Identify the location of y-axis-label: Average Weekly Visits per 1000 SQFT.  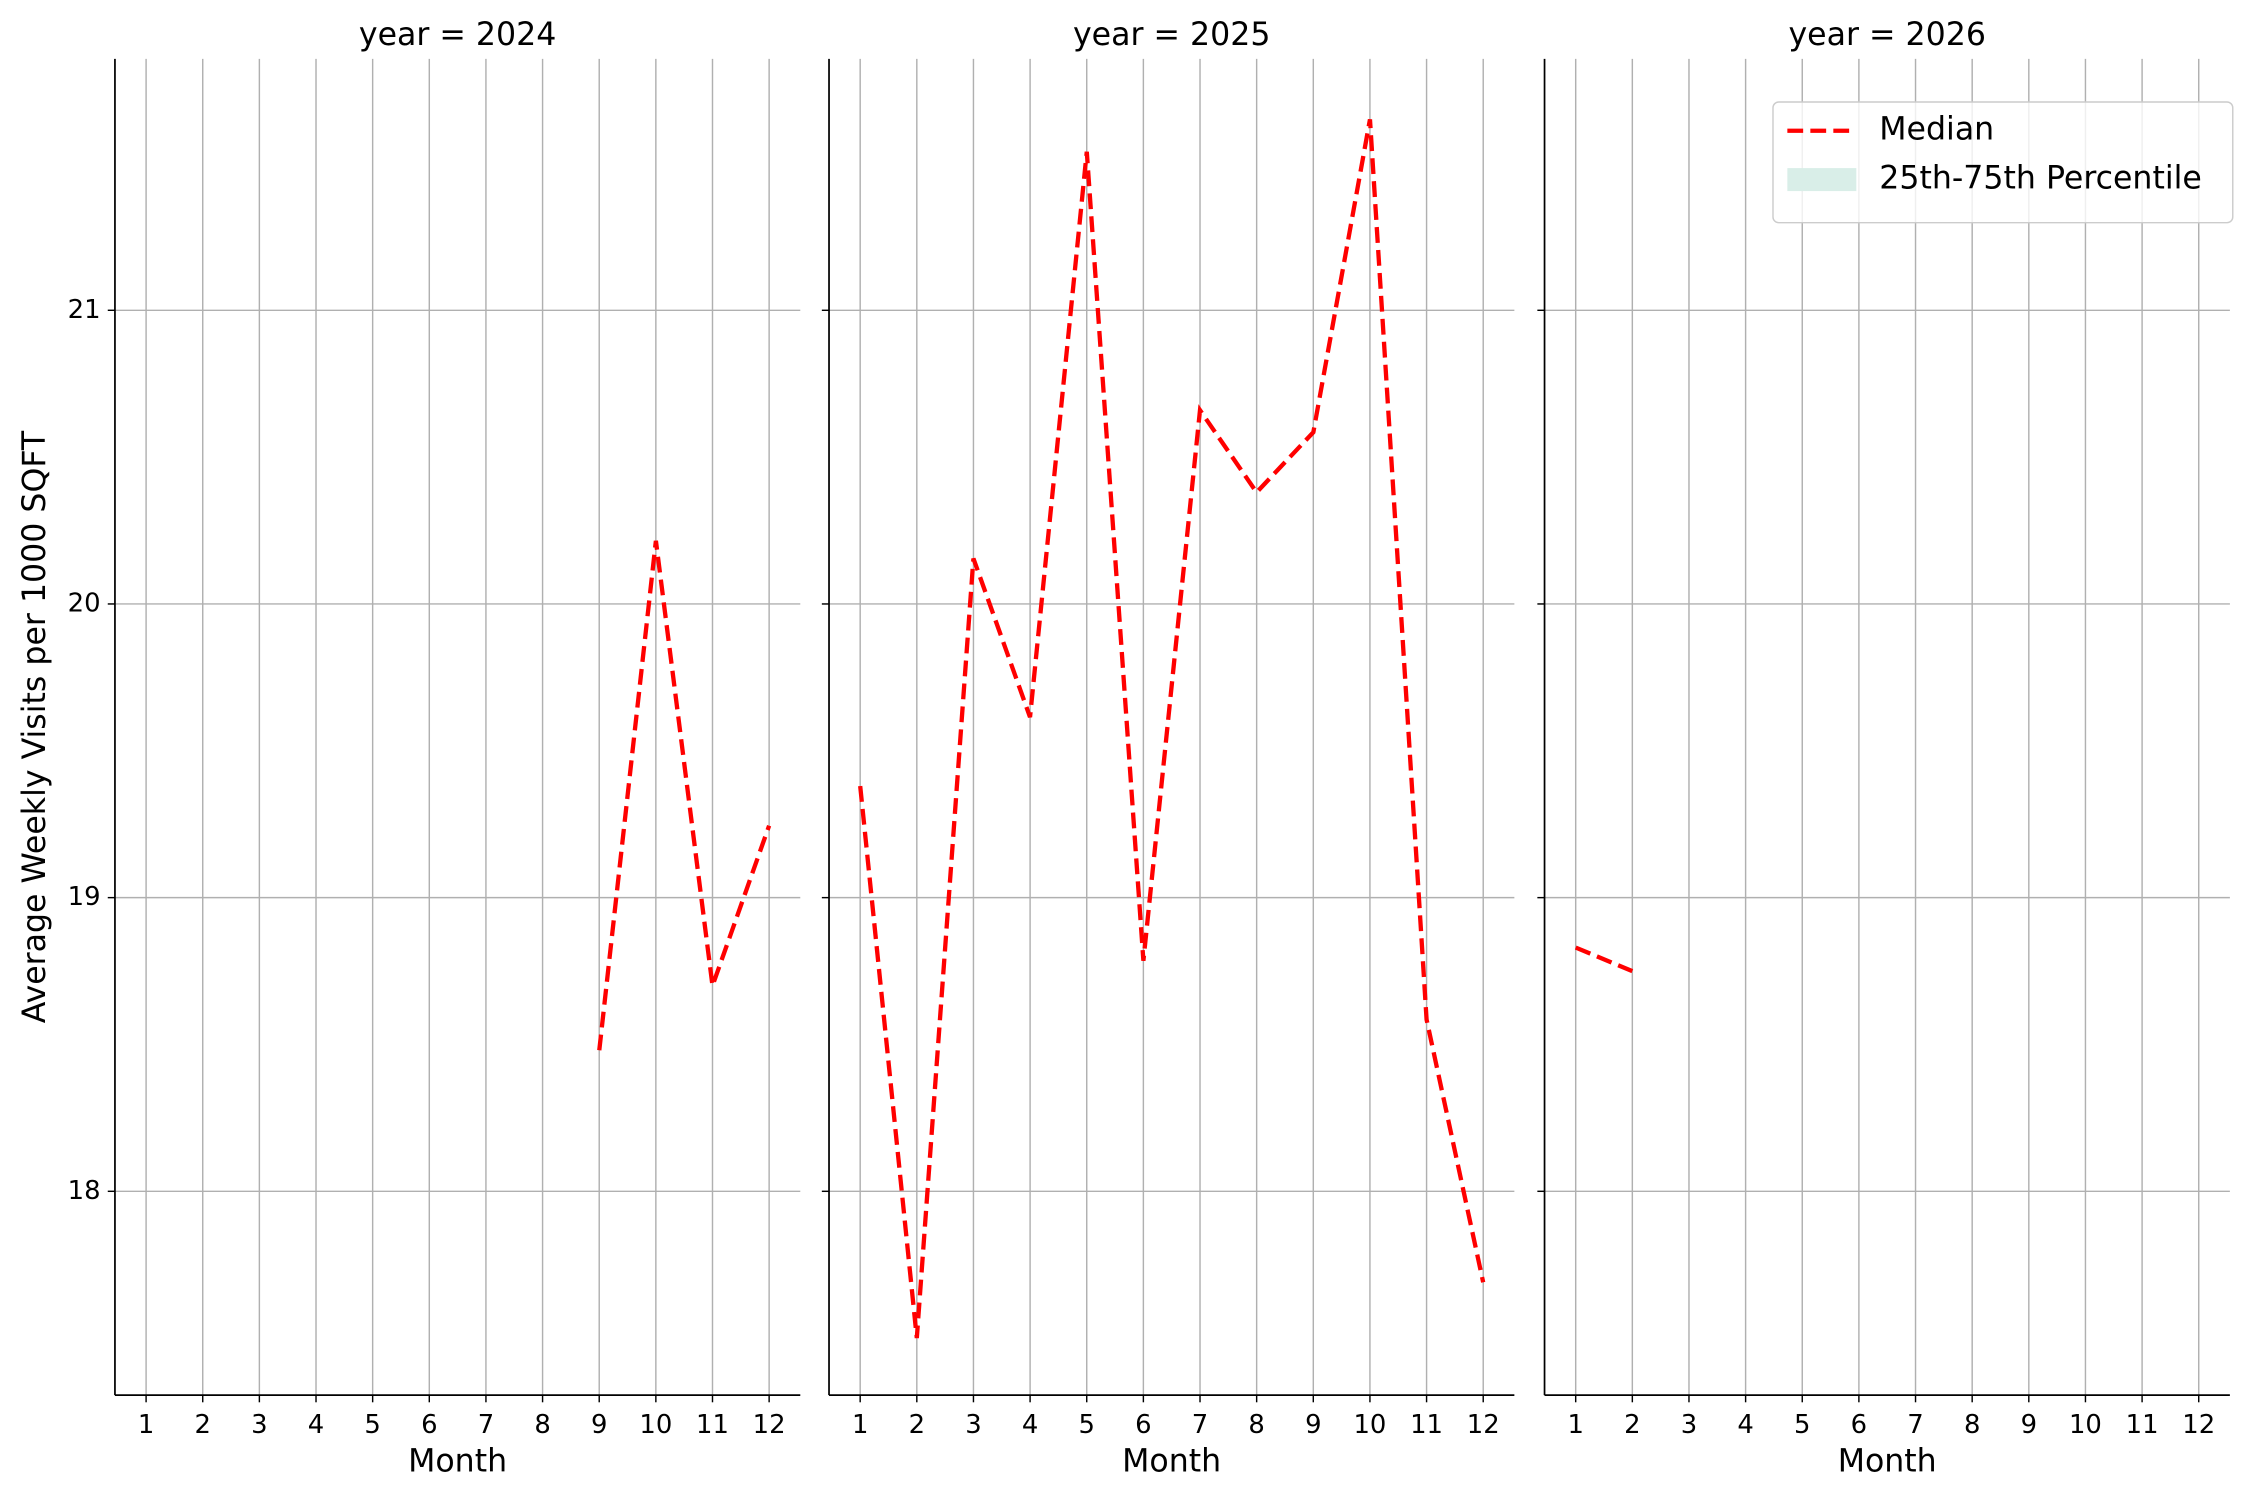
(35, 726).